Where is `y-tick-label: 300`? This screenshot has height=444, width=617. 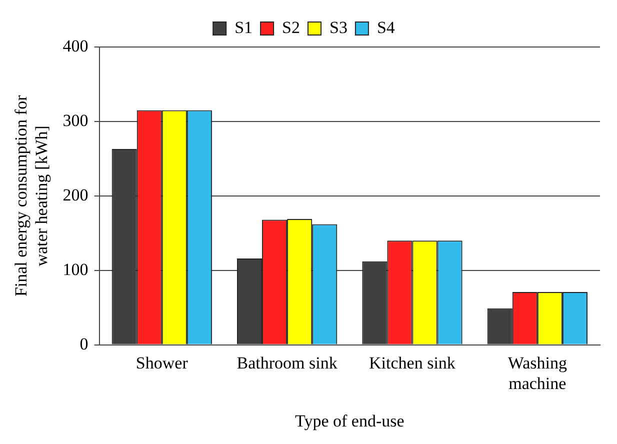 y-tick-label: 300 is located at coordinates (75, 120).